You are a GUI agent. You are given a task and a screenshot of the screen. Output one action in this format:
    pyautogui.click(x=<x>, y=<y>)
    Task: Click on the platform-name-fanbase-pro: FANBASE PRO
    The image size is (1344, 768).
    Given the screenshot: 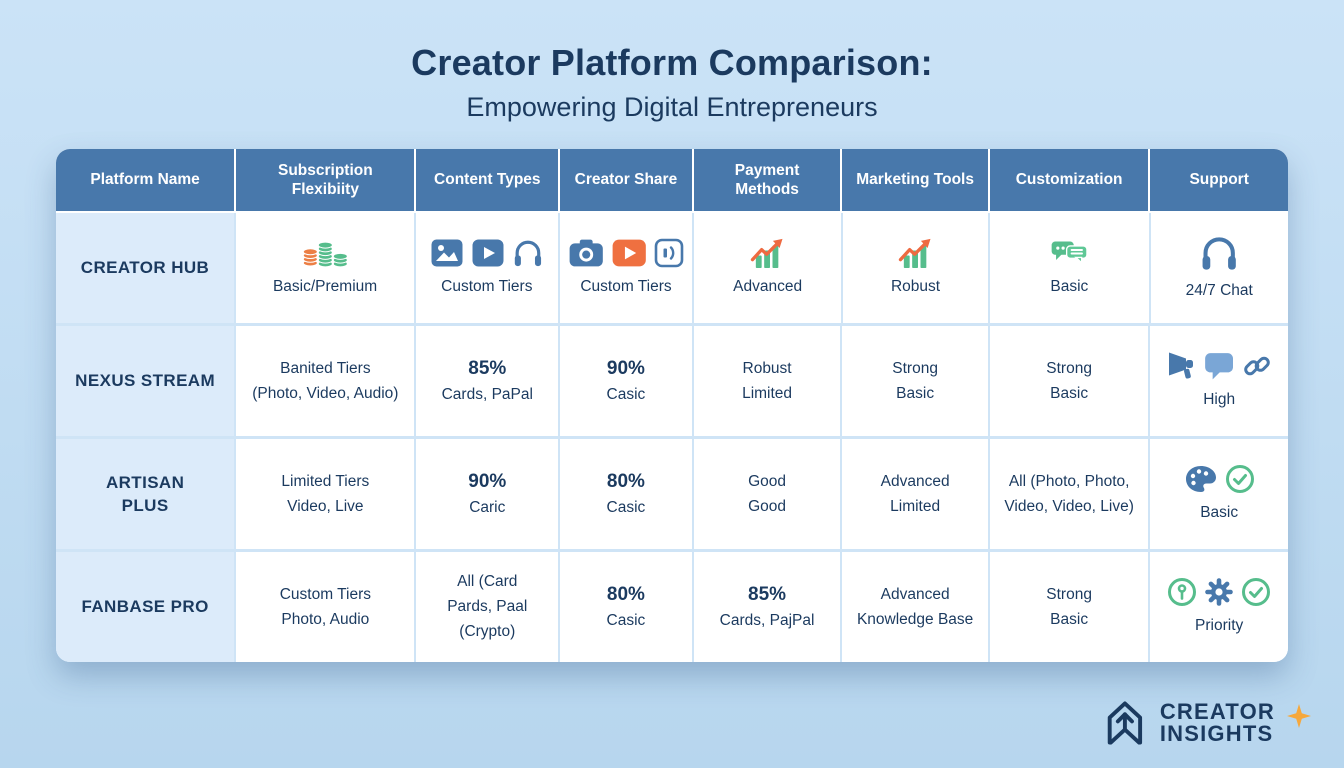 What is the action you would take?
    pyautogui.click(x=145, y=607)
    